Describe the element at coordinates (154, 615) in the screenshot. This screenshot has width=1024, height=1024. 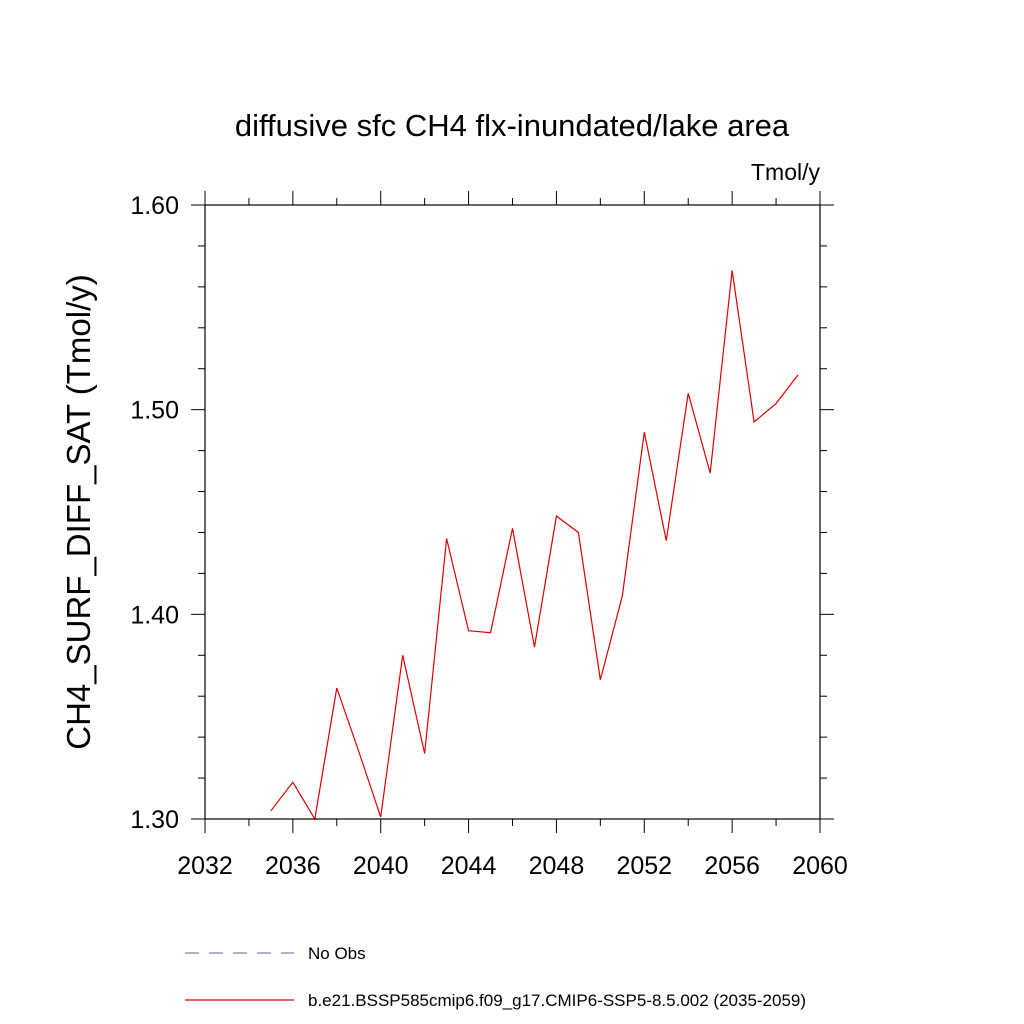
I see `y-tick-label: 1.40` at that location.